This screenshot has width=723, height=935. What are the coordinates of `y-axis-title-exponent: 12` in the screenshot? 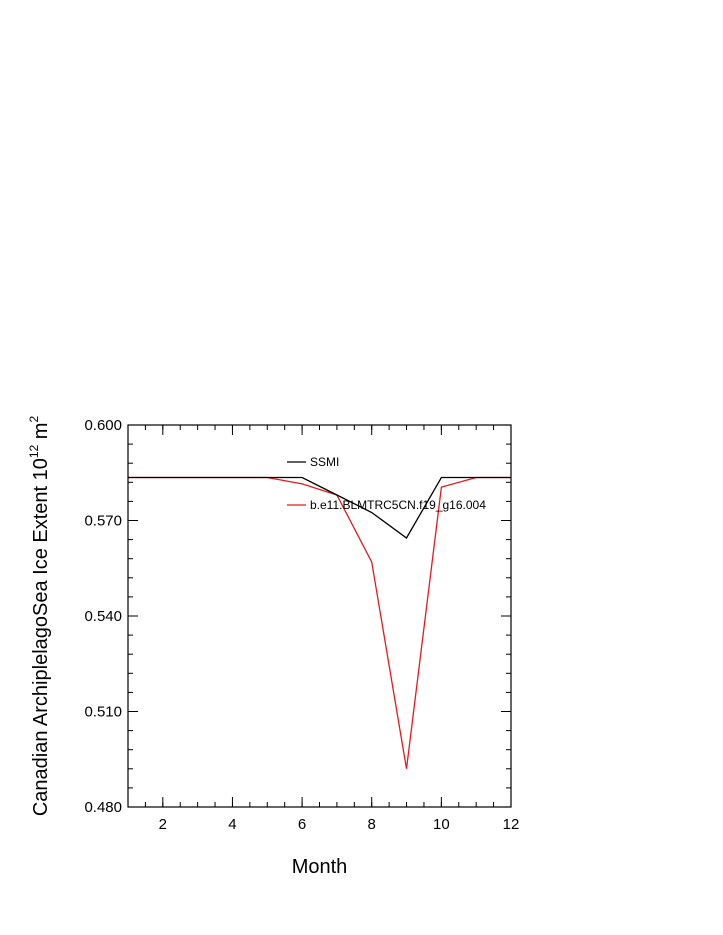 It's located at (34, 451).